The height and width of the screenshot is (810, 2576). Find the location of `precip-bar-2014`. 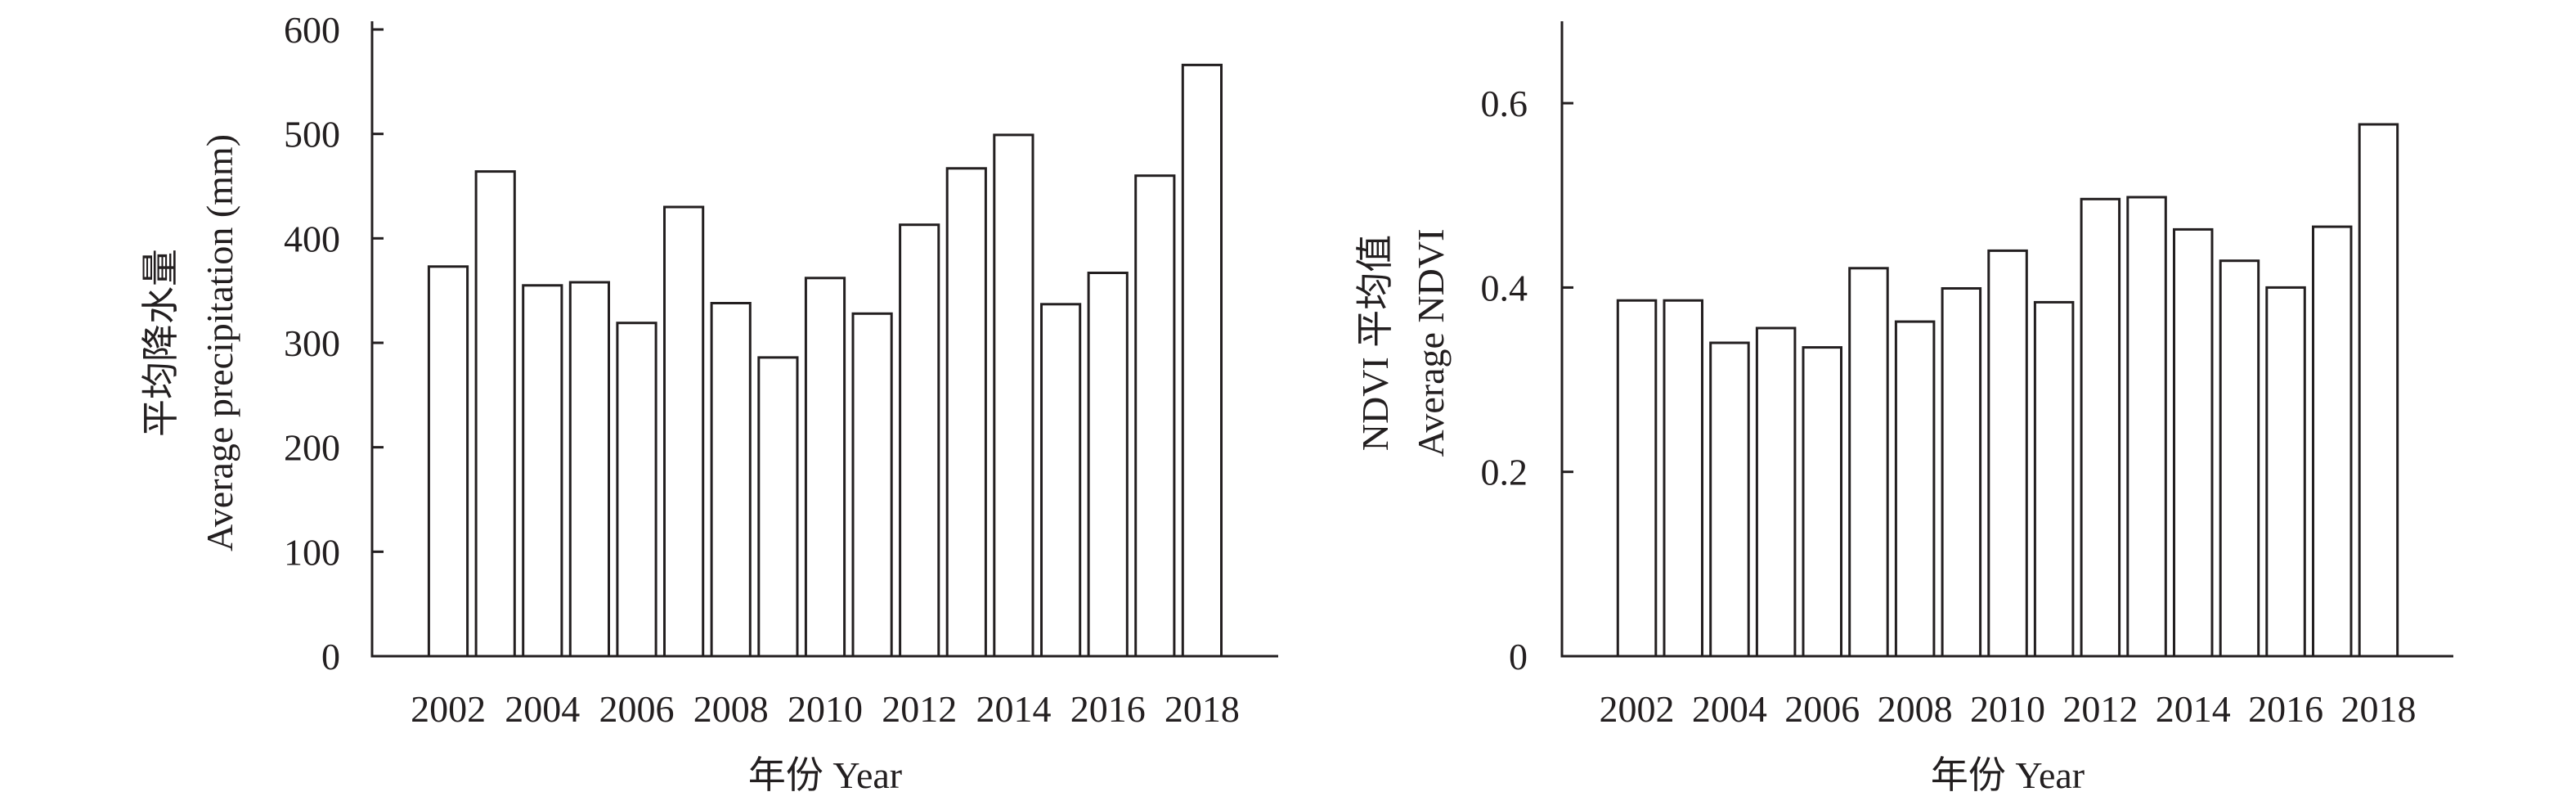

precip-bar-2014 is located at coordinates (1013, 396).